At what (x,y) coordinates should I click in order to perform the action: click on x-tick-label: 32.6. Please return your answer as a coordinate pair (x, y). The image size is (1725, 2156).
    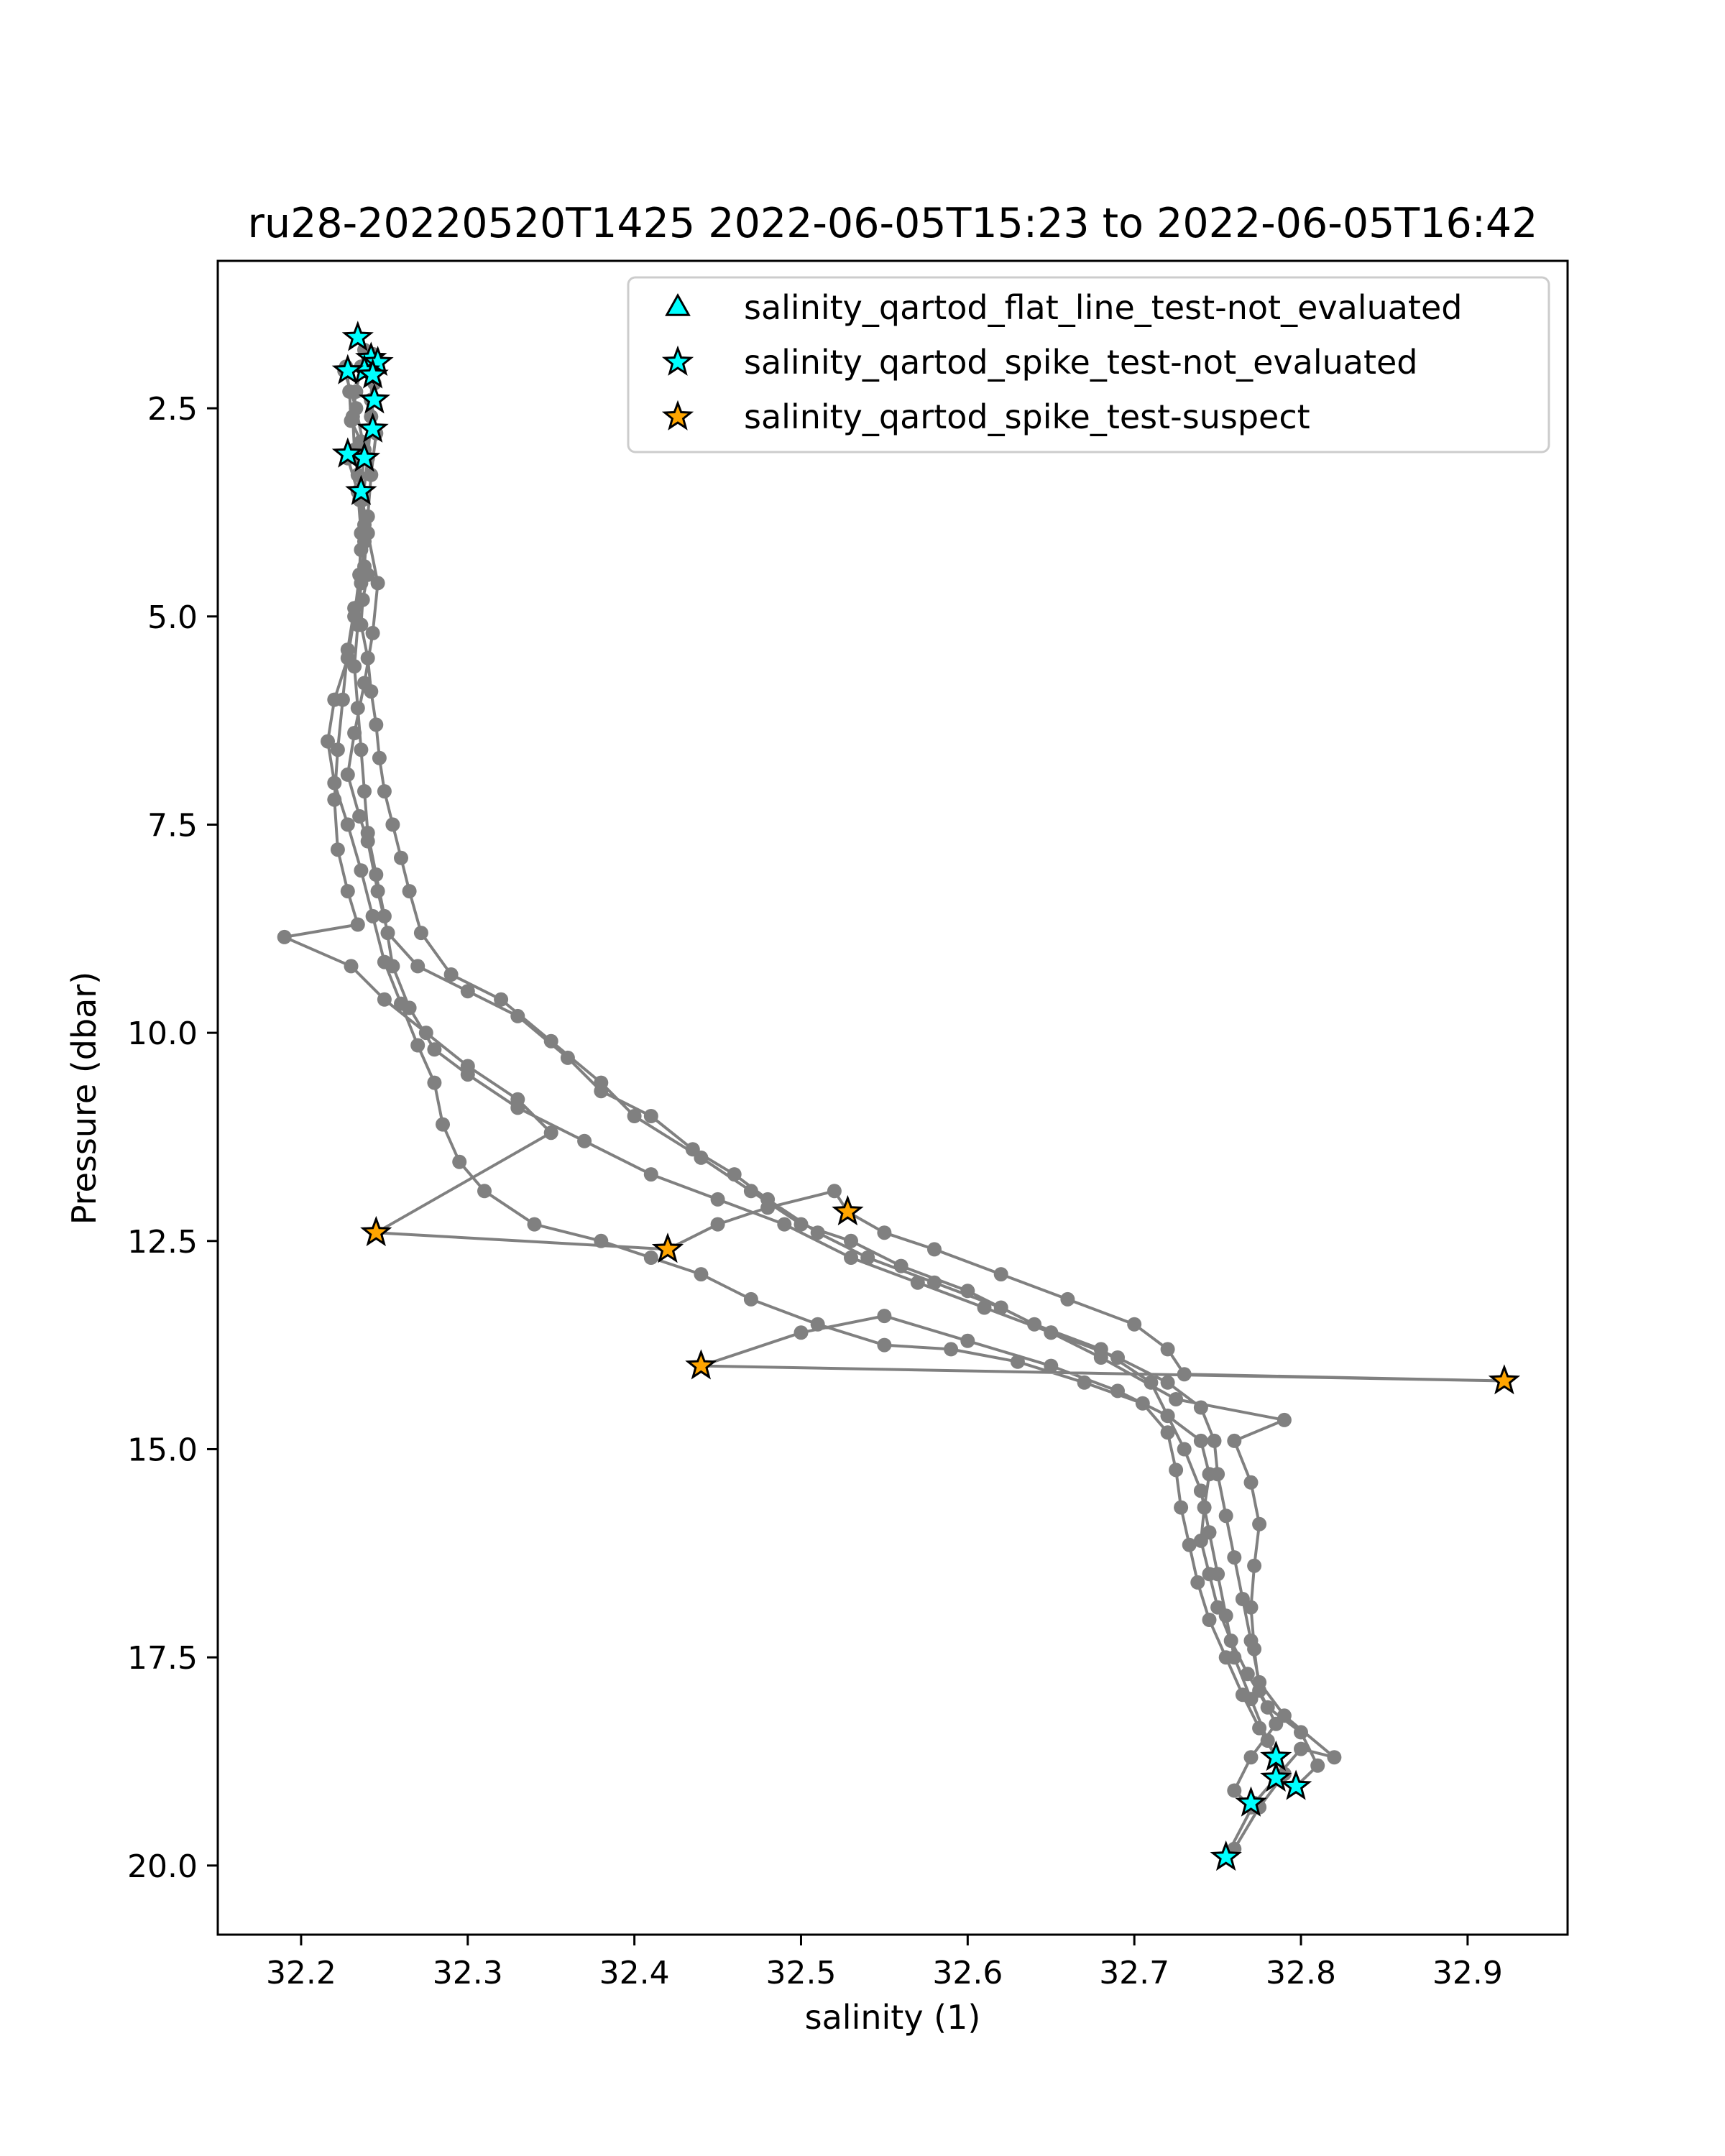
    Looking at the image, I should click on (967, 1973).